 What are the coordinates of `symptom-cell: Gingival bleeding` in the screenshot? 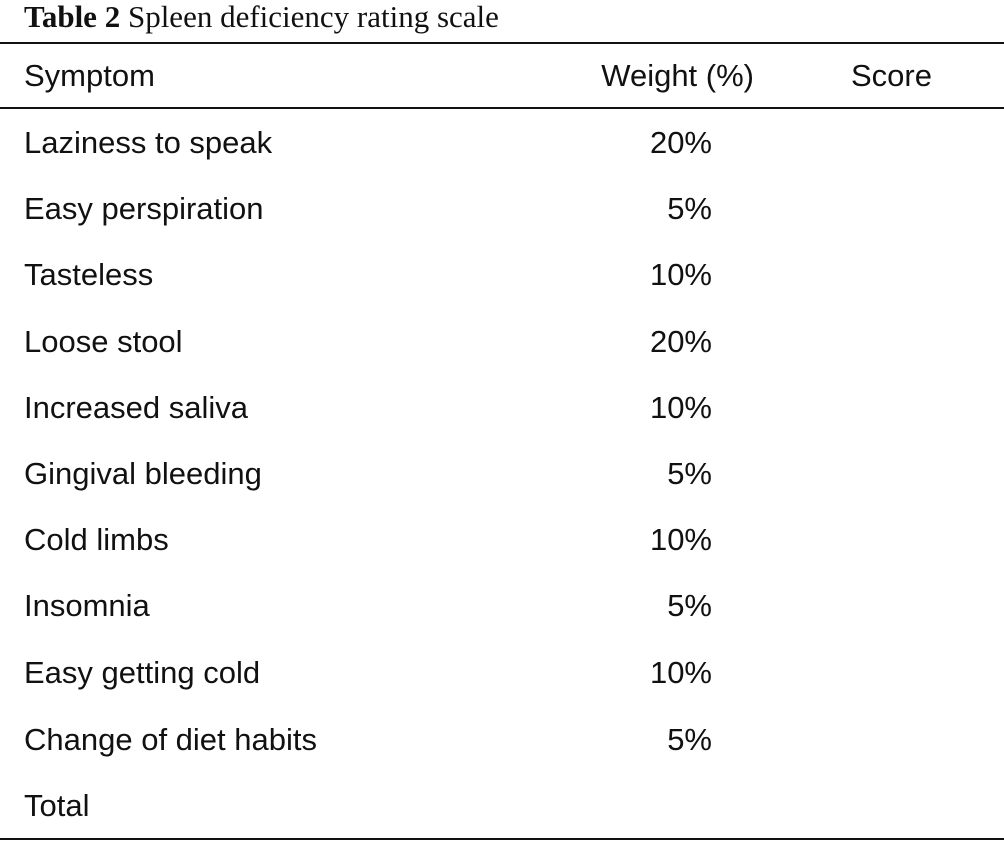 It's located at (143, 473).